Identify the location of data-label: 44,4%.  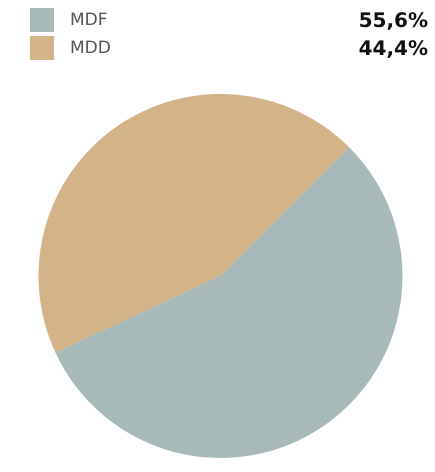
(393, 48).